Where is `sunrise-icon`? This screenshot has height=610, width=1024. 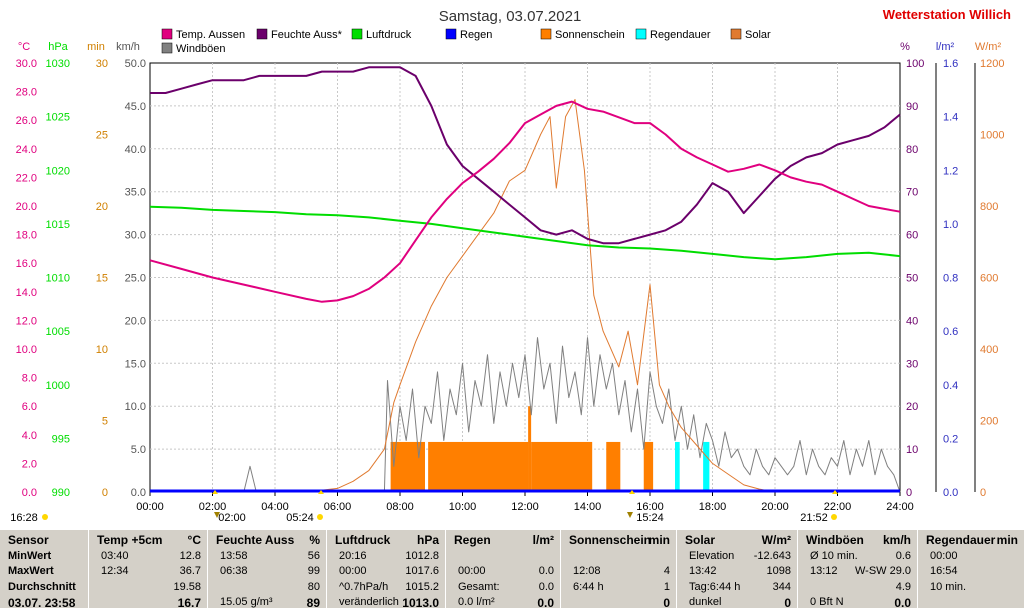 sunrise-icon is located at coordinates (320, 517).